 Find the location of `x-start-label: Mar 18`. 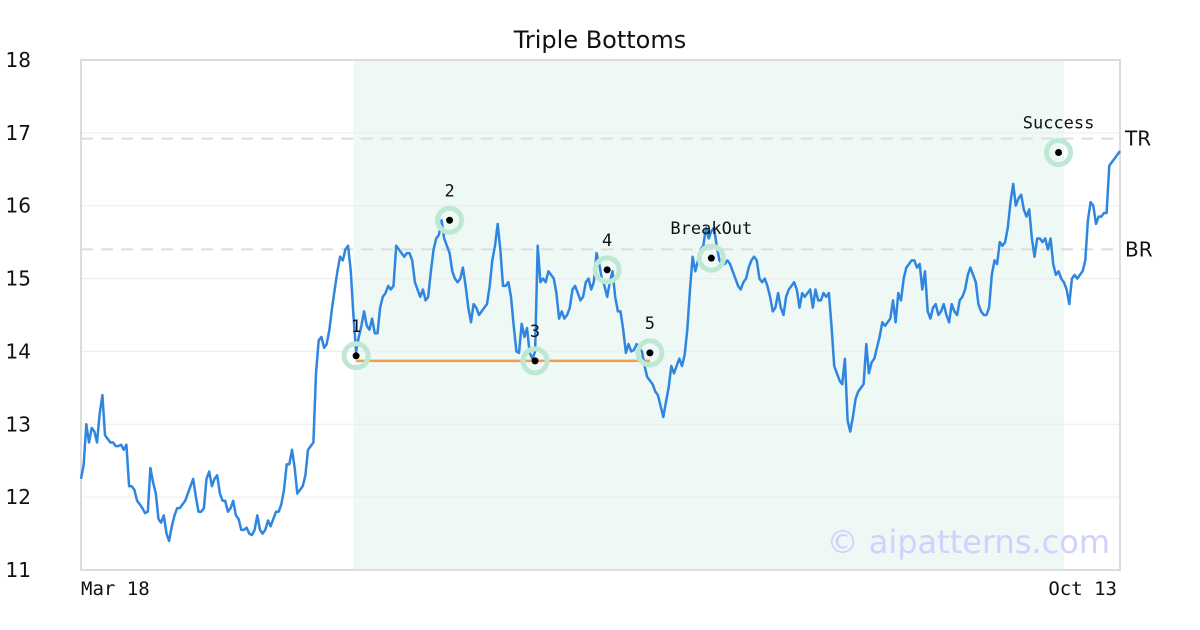

x-start-label: Mar 18 is located at coordinates (115, 589).